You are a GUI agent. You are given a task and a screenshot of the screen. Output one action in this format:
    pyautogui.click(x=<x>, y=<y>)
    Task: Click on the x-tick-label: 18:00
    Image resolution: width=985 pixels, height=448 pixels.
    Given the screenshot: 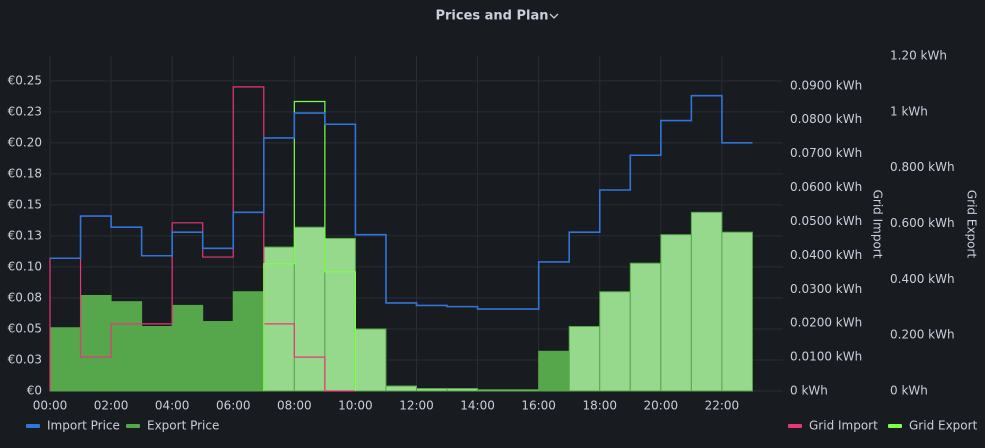 What is the action you would take?
    pyautogui.click(x=599, y=406)
    